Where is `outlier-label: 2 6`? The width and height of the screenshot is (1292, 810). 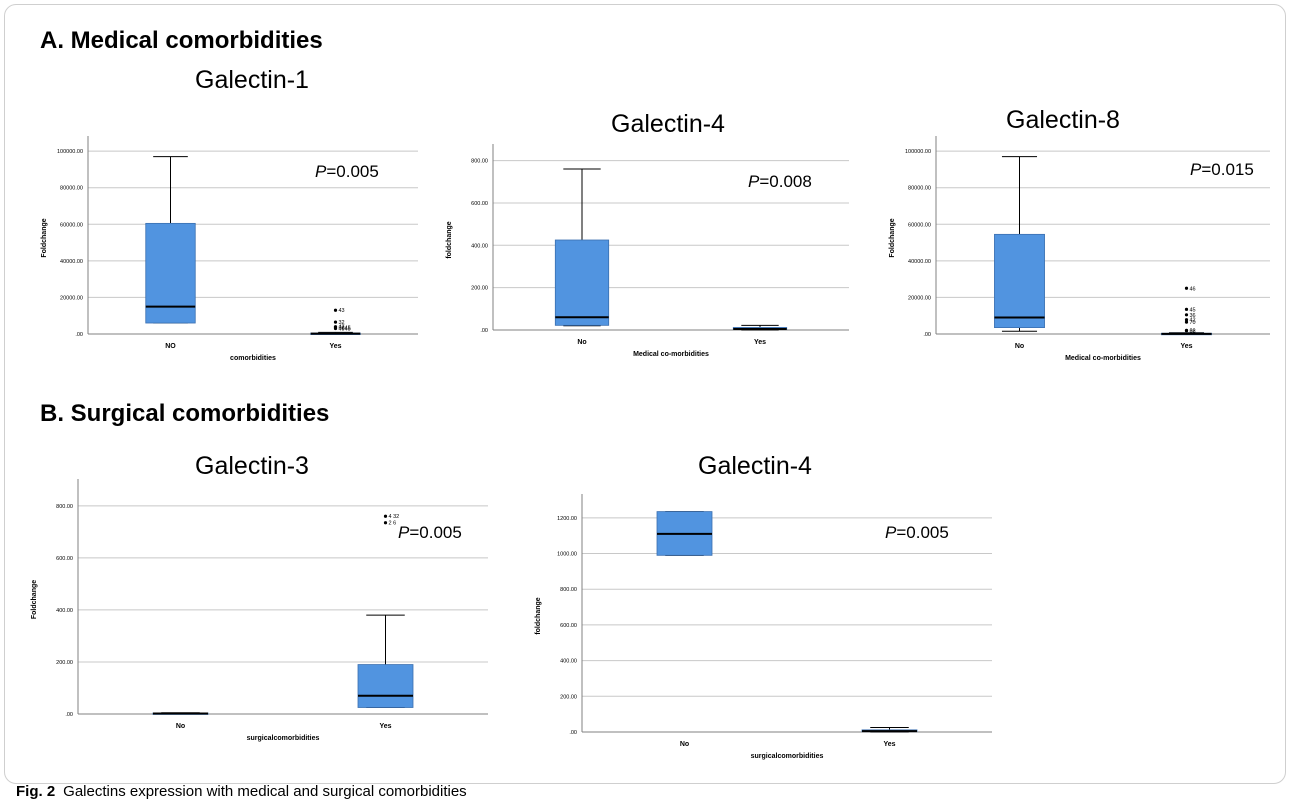
outlier-label: 2 6 is located at coordinates (393, 524).